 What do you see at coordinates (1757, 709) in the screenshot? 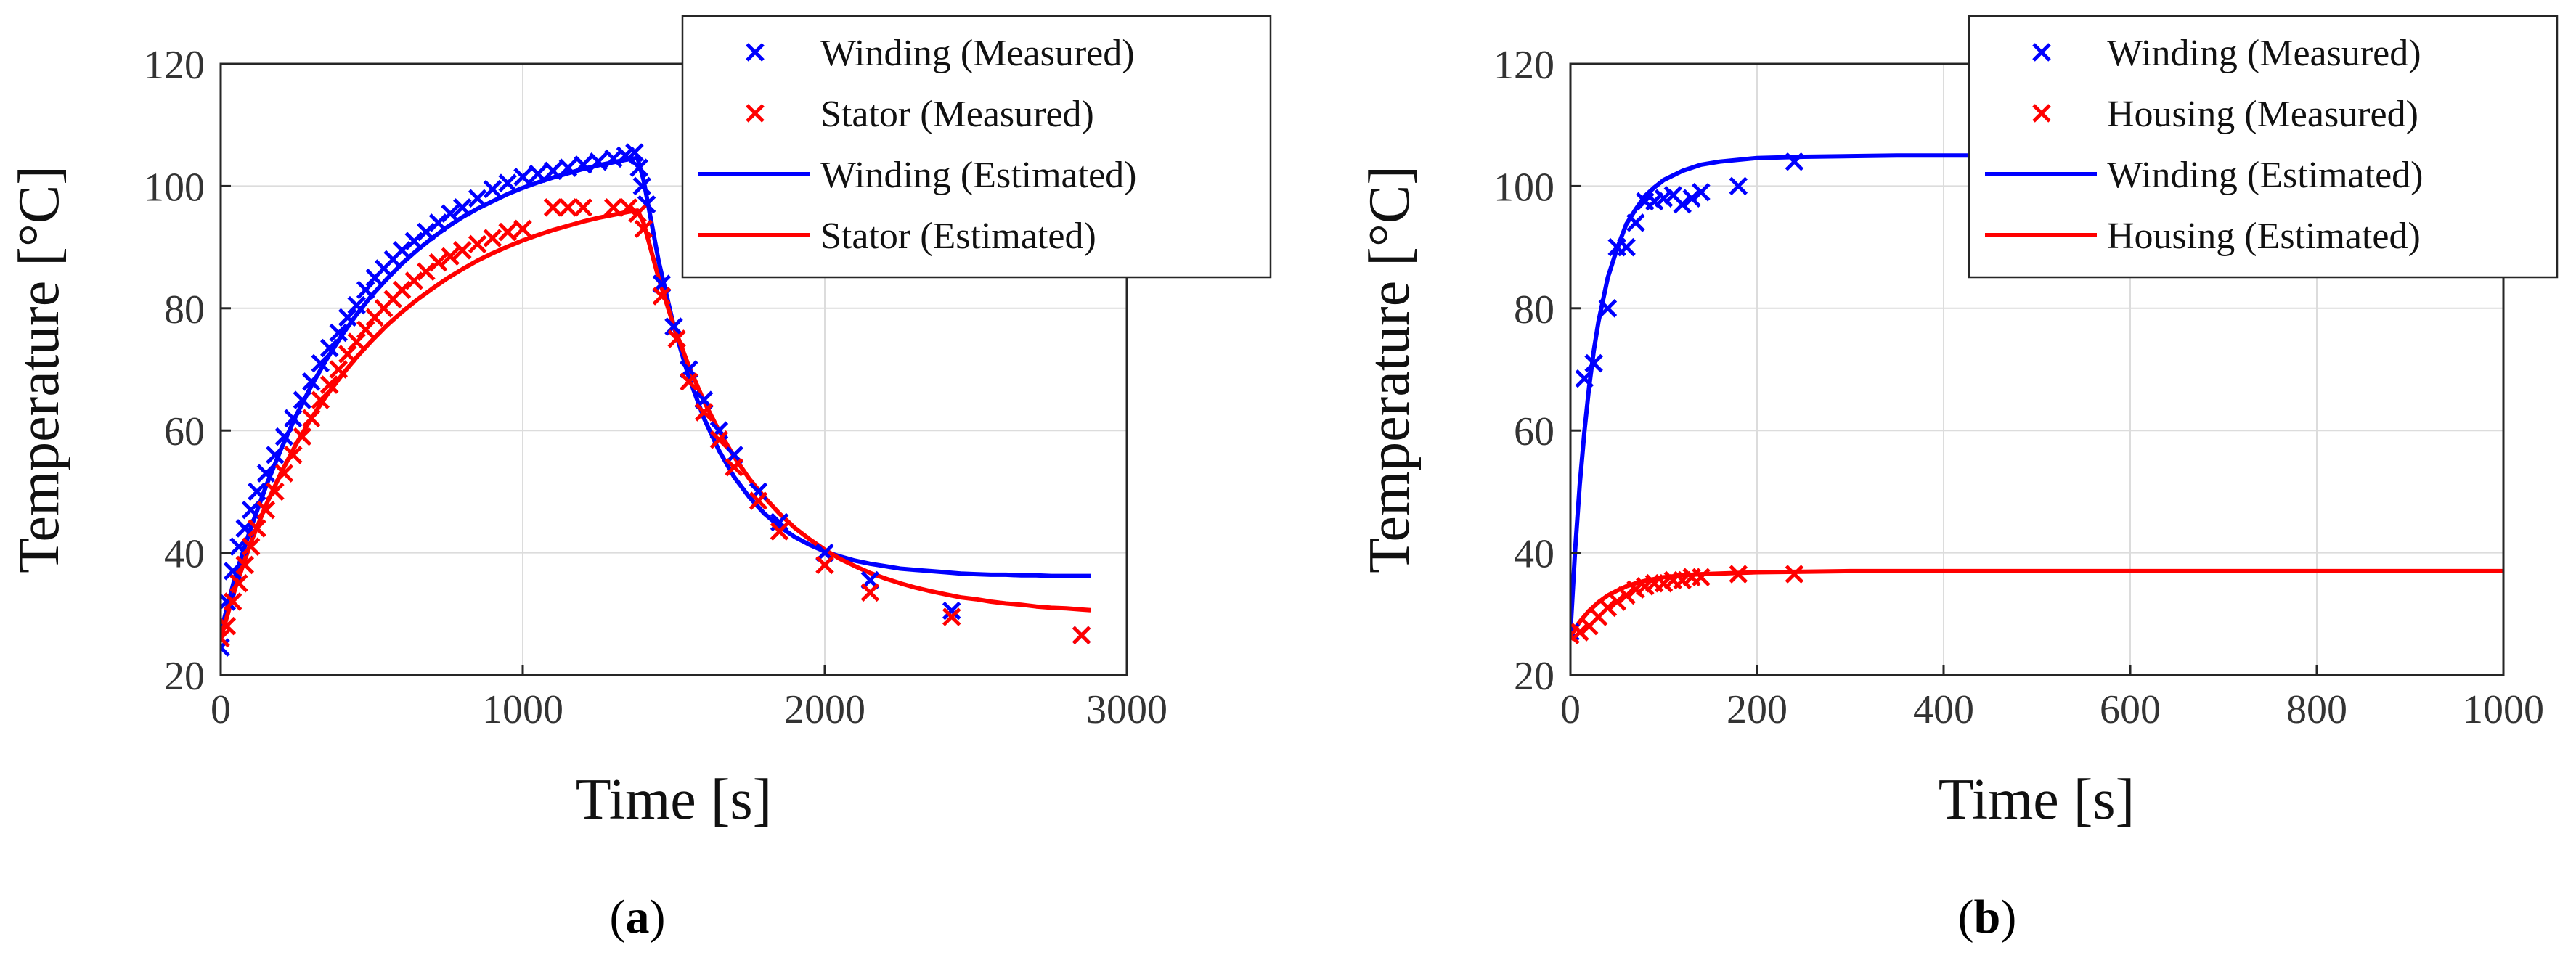
I see `chart-b-x-tick-label: 200` at bounding box center [1757, 709].